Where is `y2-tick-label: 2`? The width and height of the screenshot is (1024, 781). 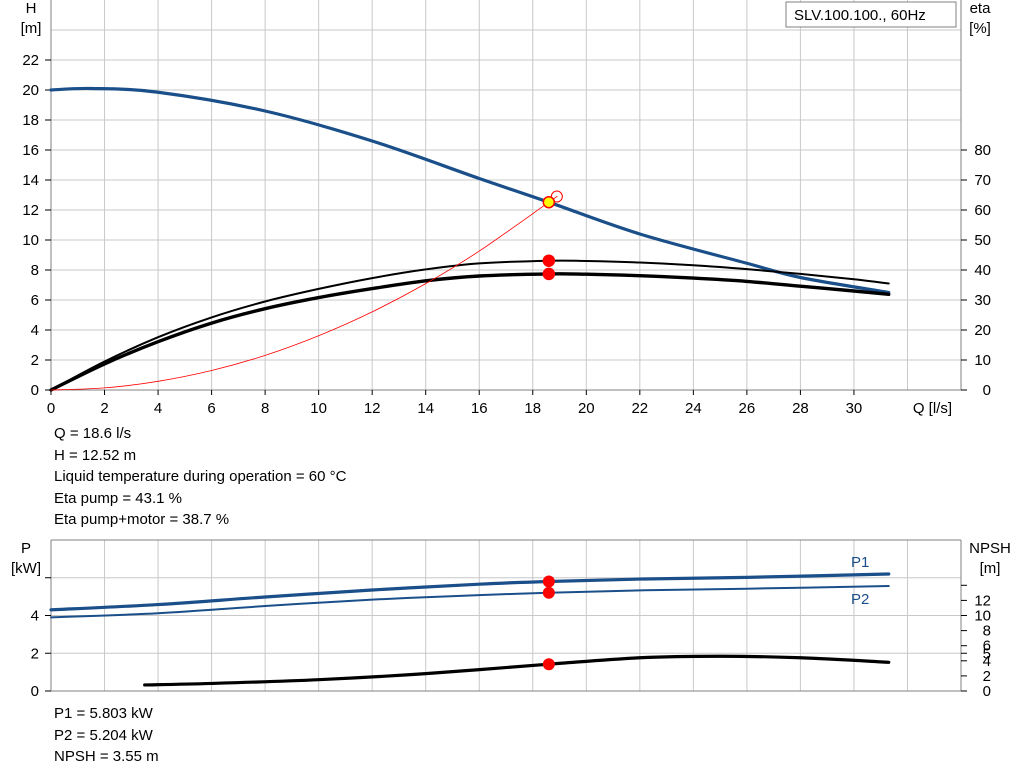 y2-tick-label: 2 is located at coordinates (987, 676).